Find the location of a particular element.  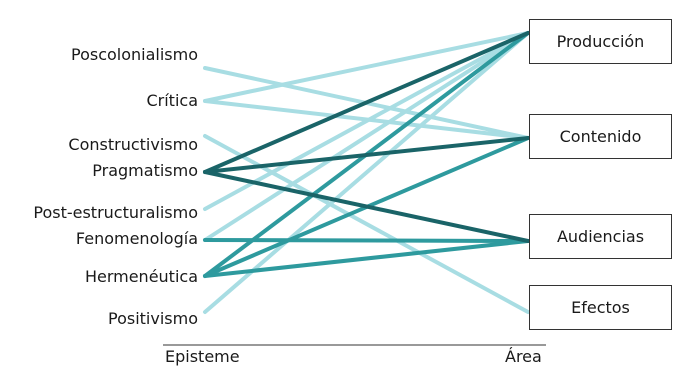

area-label-audiencias: Audiencias is located at coordinates (600, 236).